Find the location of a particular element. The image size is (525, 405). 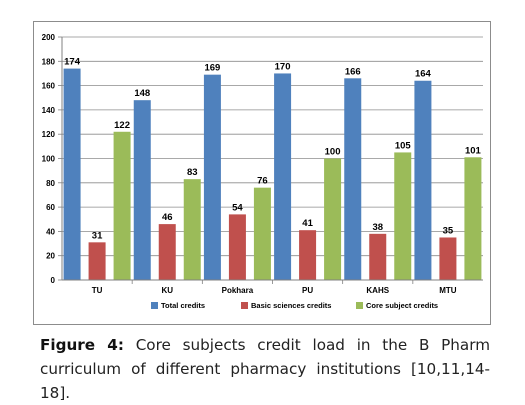

legend-entry: Core subject credits is located at coordinates (402, 305).